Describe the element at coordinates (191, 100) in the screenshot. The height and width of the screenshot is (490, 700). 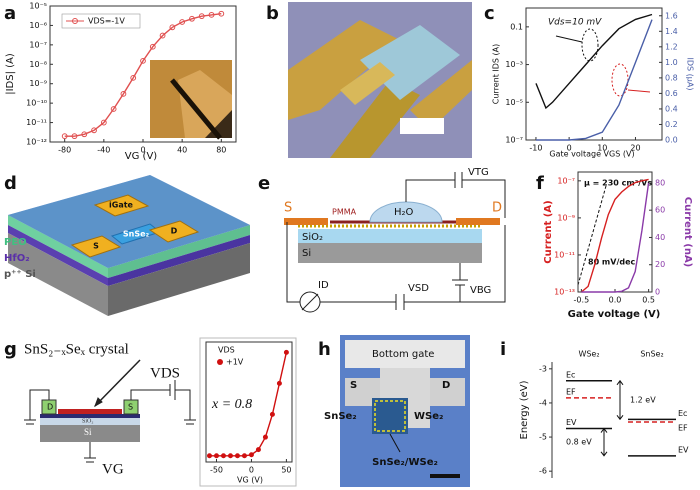
I see `inset-image` at that location.